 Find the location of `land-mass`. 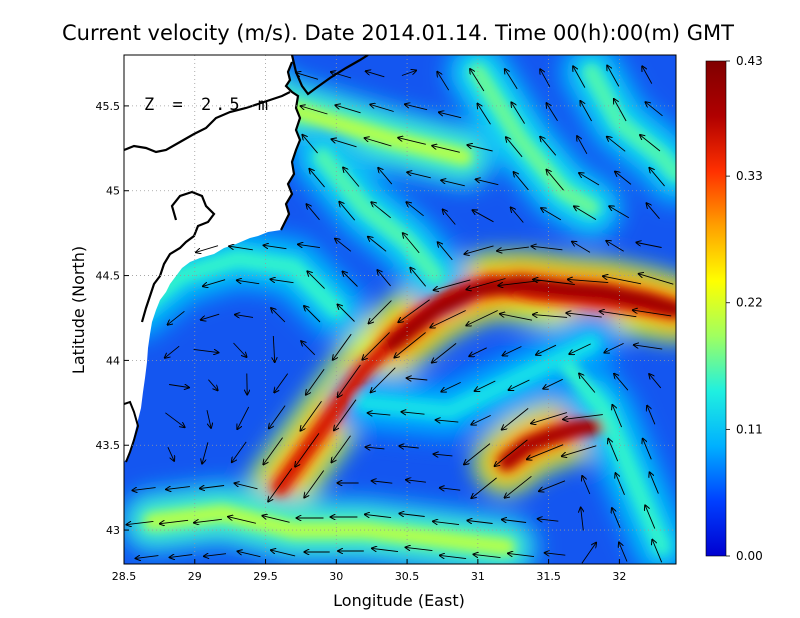

land-mass is located at coordinates (212, 258).